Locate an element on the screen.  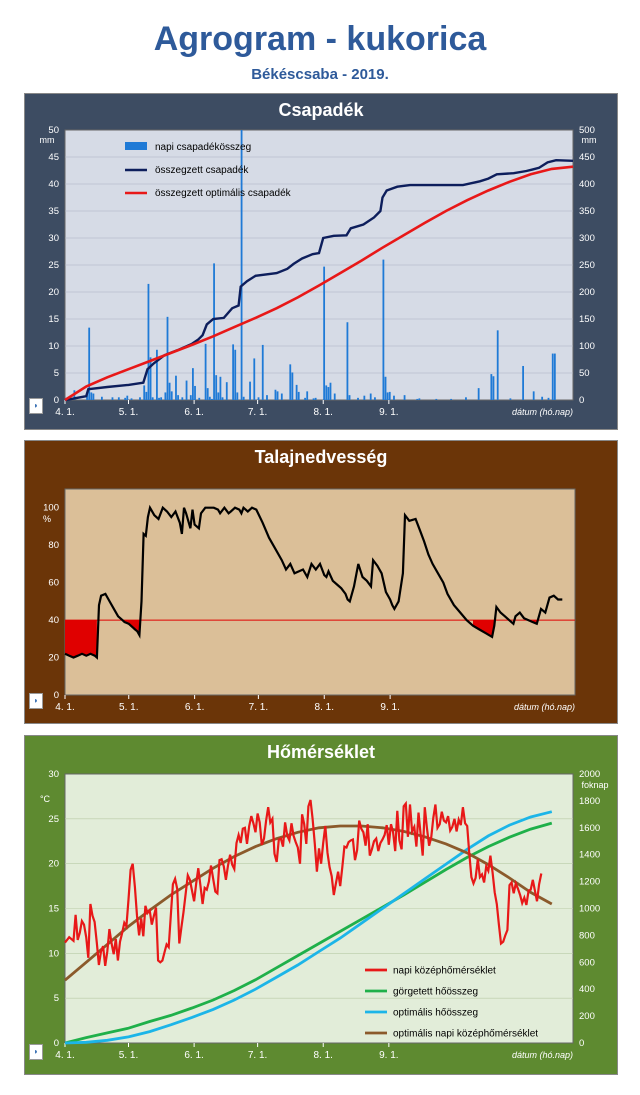
y-tick-label-right: 50 is located at coordinates (584, 373).